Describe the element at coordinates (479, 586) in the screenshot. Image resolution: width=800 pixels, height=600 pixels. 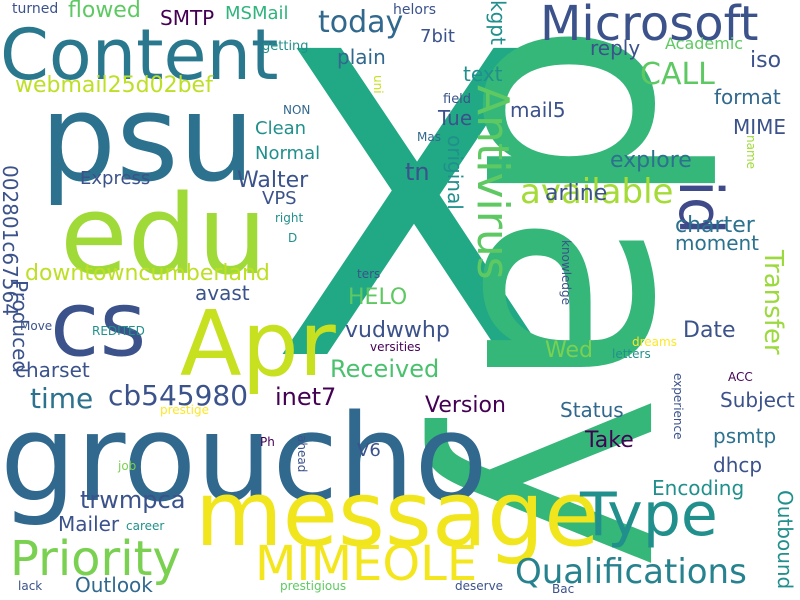
I see `word-deserve: deserve` at that location.